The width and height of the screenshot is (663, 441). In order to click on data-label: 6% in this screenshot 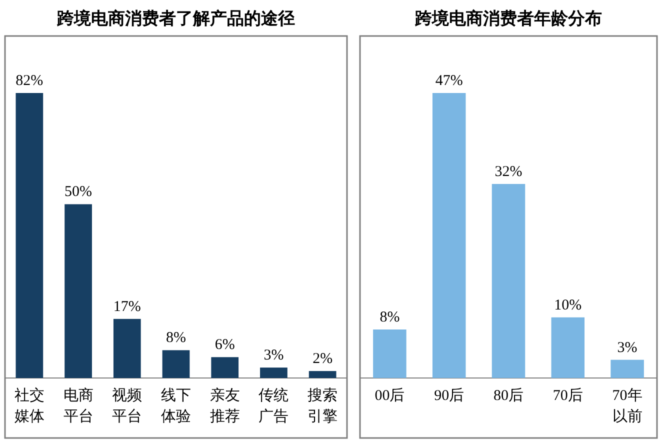, I will do `click(224, 345)`.